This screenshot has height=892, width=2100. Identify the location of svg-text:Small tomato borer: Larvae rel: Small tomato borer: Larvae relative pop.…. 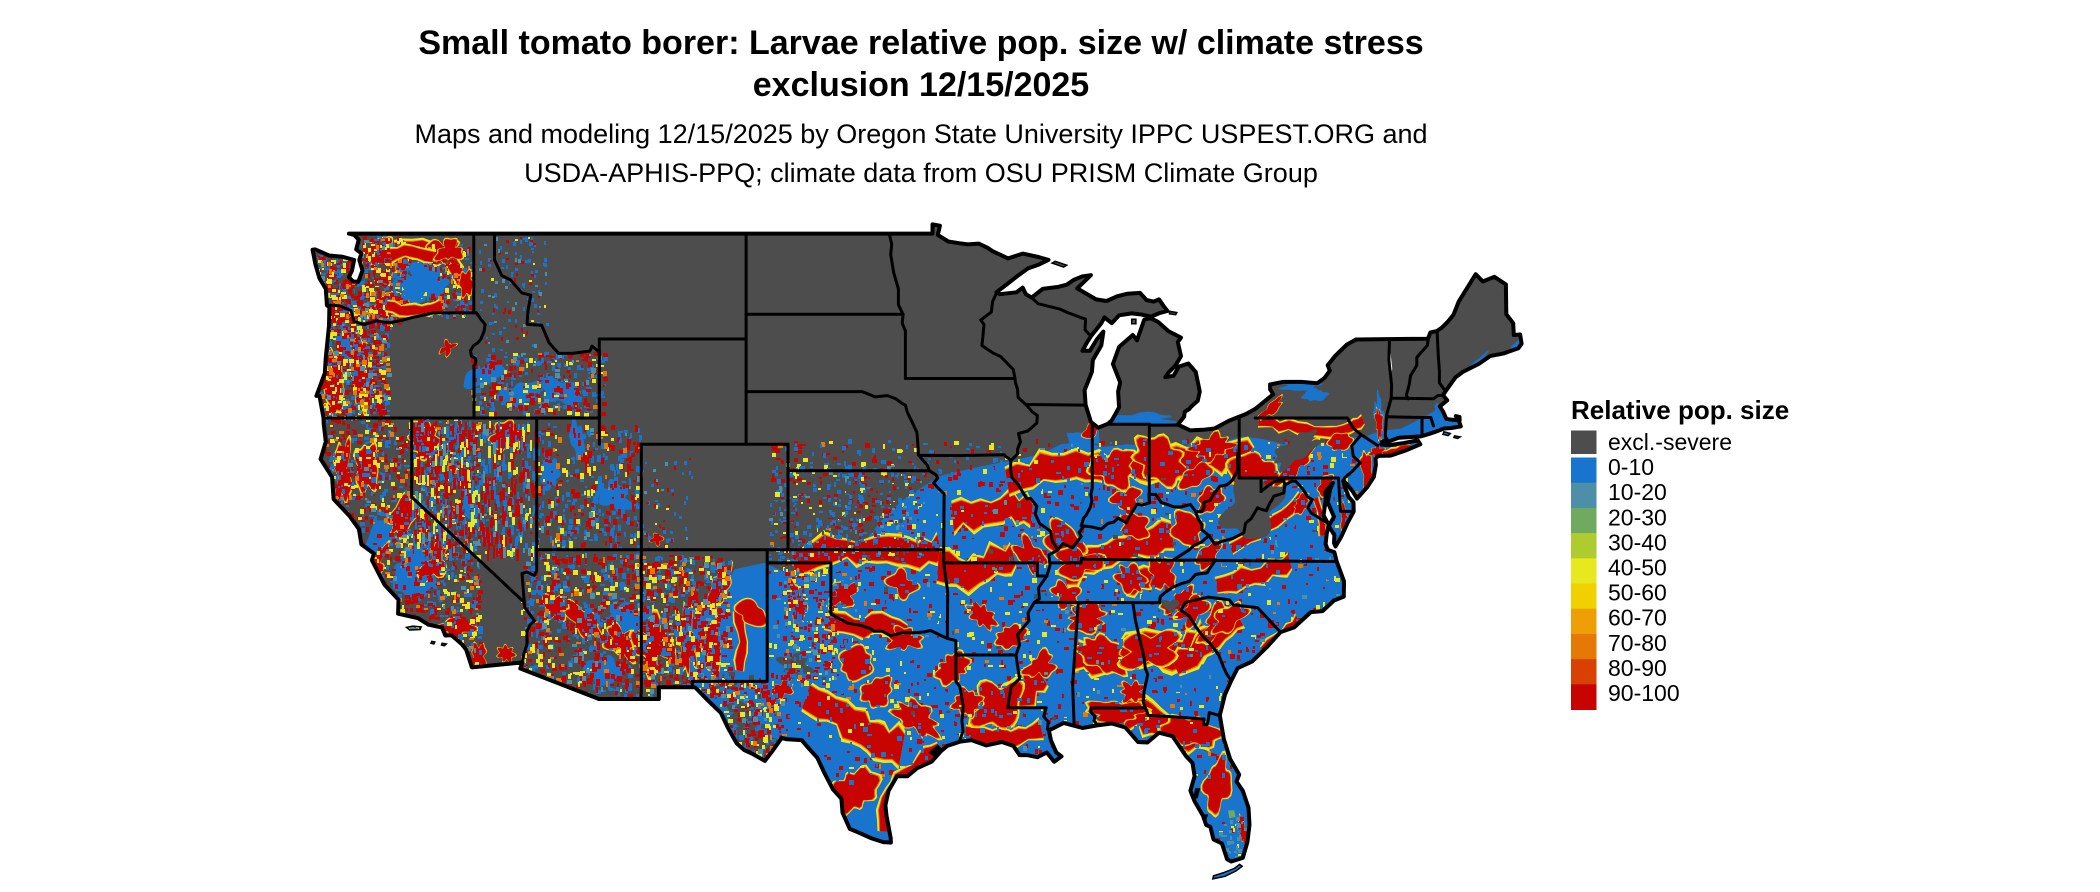
(920, 43).